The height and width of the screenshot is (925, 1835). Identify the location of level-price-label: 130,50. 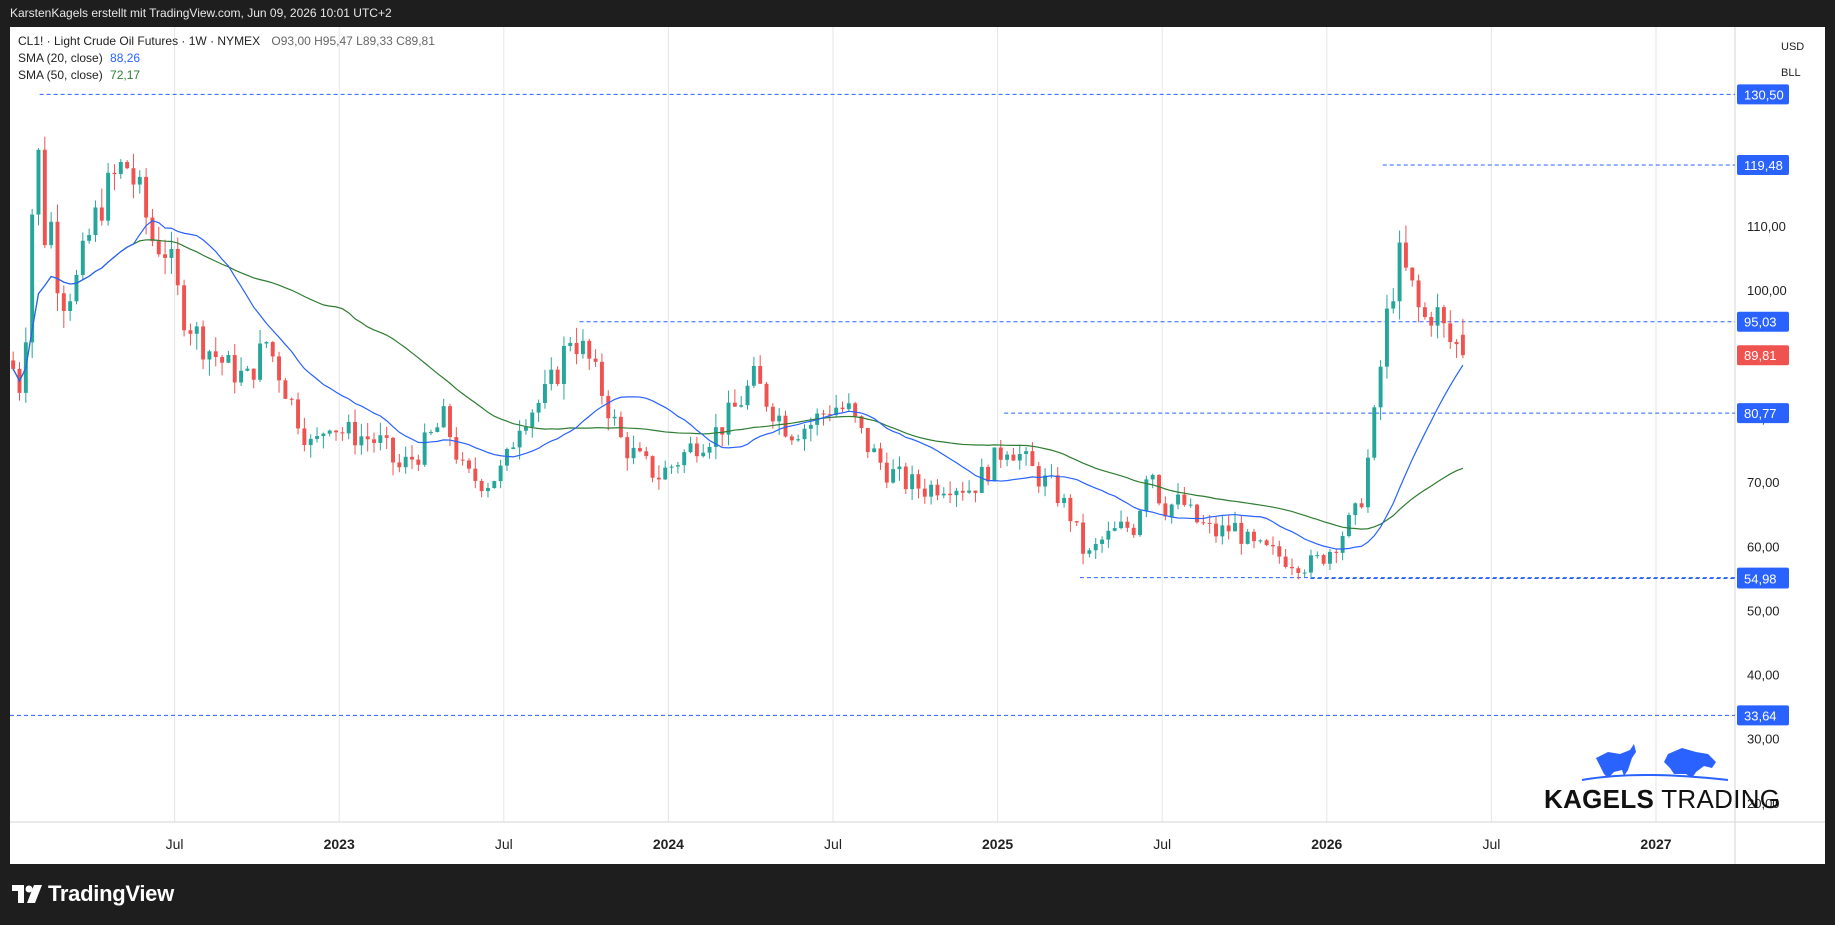
(1764, 94).